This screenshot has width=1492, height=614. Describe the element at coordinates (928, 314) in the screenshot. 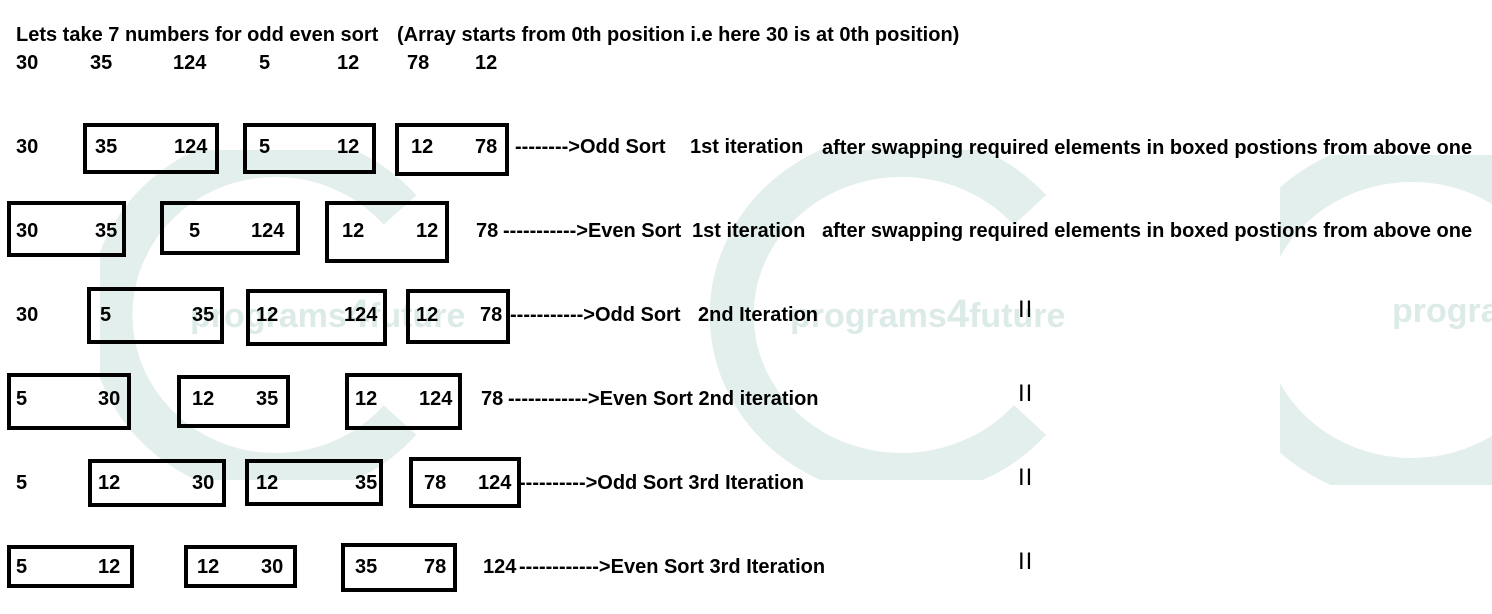

I see `watermark-text-center: programs4future` at that location.